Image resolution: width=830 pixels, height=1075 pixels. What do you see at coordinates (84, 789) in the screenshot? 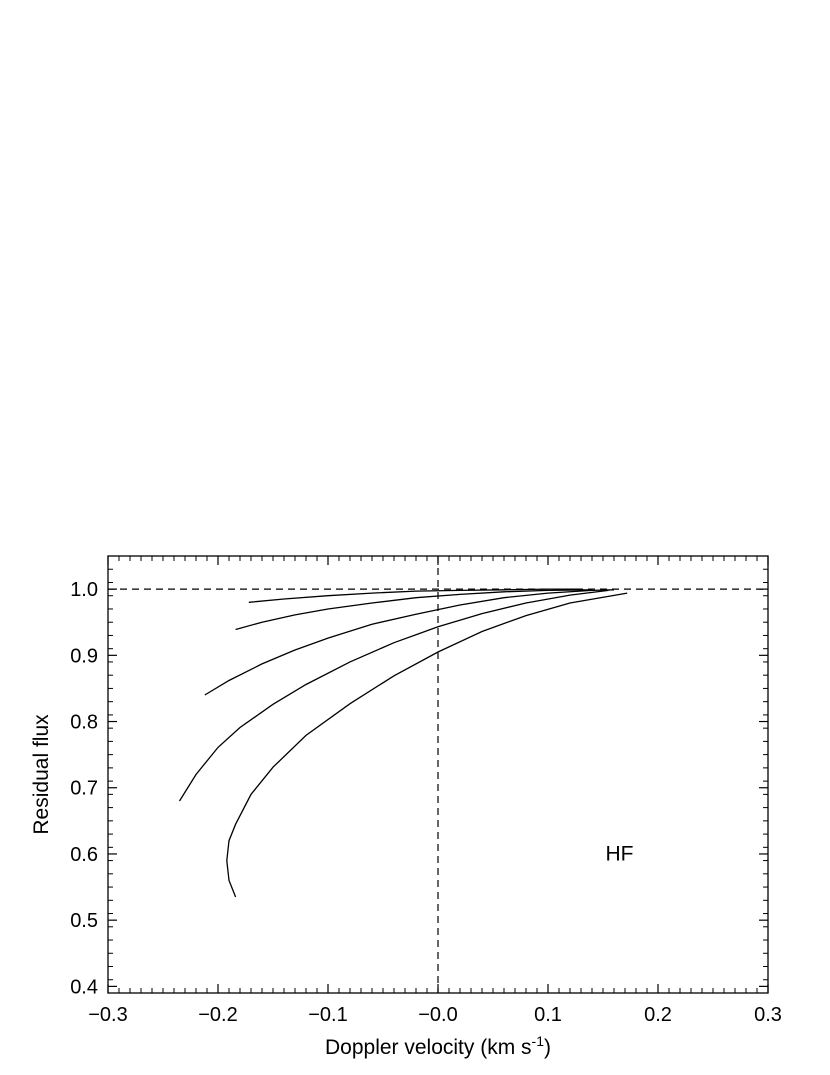
I see `y-tick-label: 0.7` at bounding box center [84, 789].